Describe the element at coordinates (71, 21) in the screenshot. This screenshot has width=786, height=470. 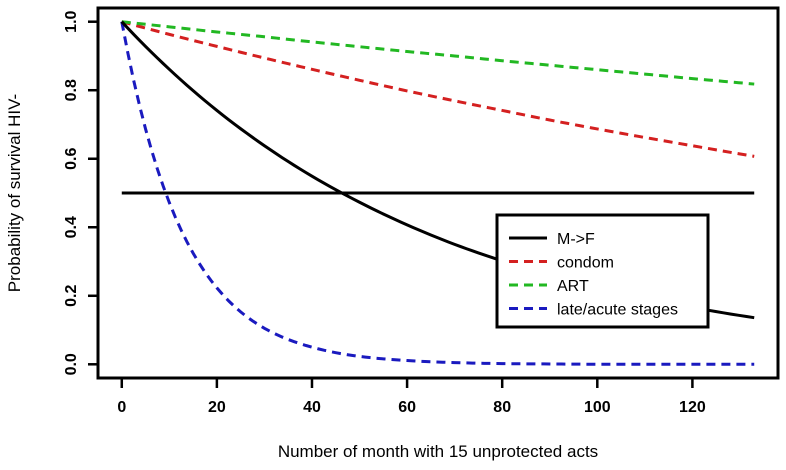
I see `y-tick-label: 1.0` at that location.